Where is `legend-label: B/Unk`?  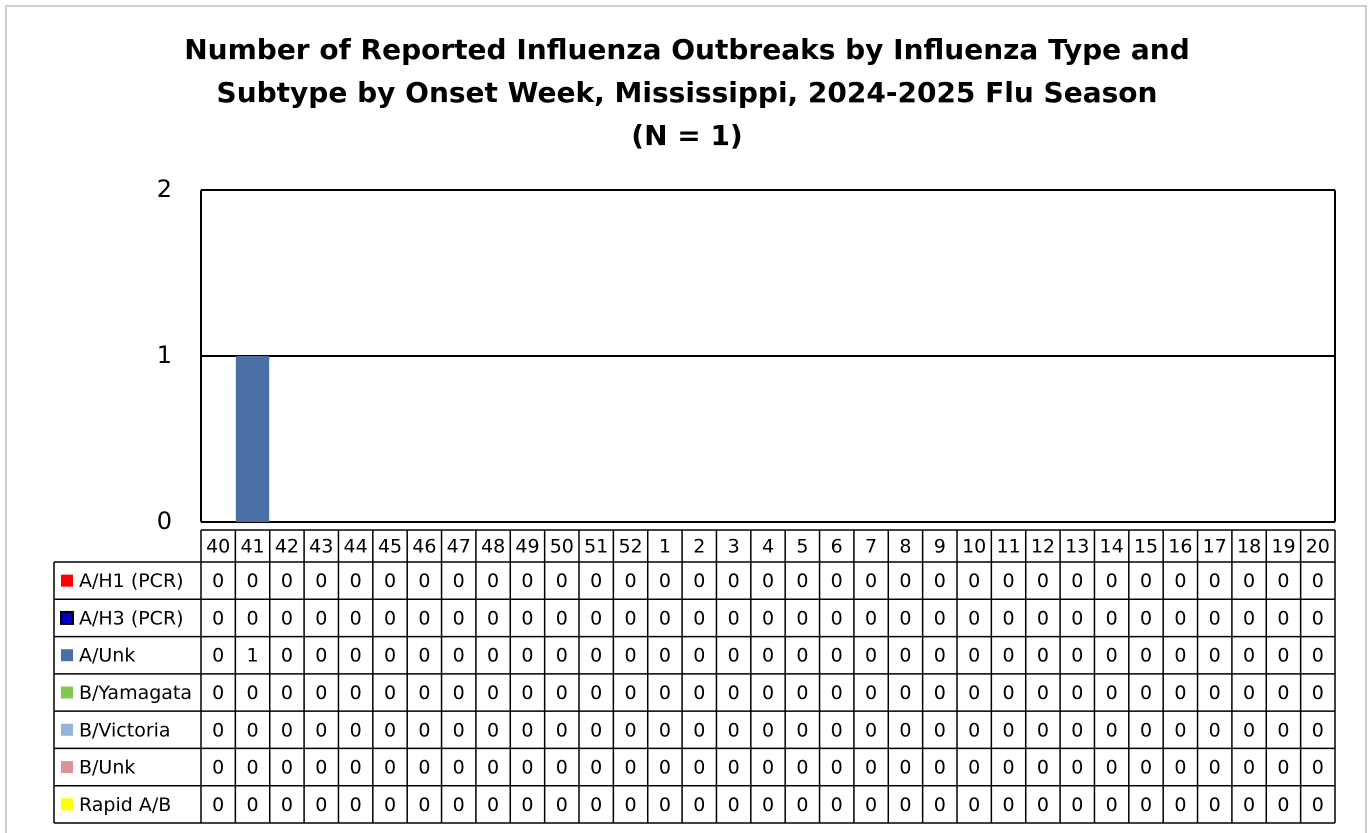
legend-label: B/Unk is located at coordinates (107, 768).